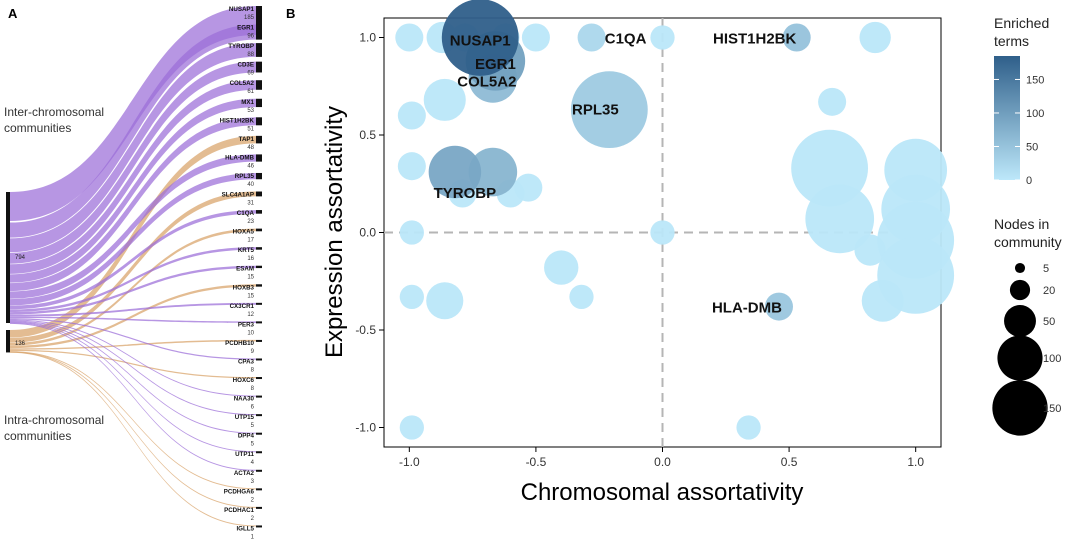 This screenshot has width=1084, height=554. I want to click on sankey-link-pcdhga6, so click(133, 420).